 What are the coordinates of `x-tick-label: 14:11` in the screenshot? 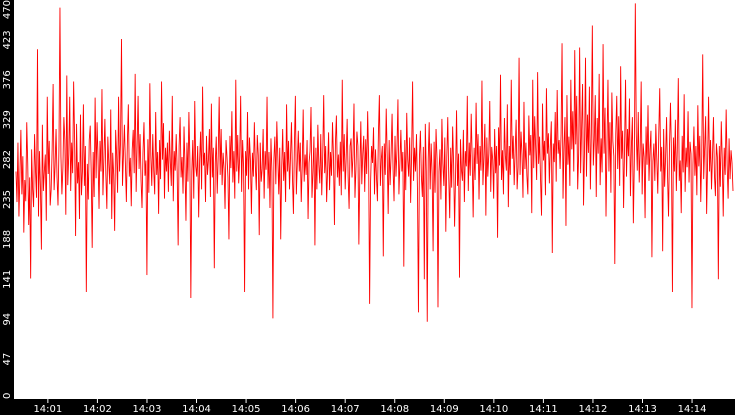 It's located at (543, 409).